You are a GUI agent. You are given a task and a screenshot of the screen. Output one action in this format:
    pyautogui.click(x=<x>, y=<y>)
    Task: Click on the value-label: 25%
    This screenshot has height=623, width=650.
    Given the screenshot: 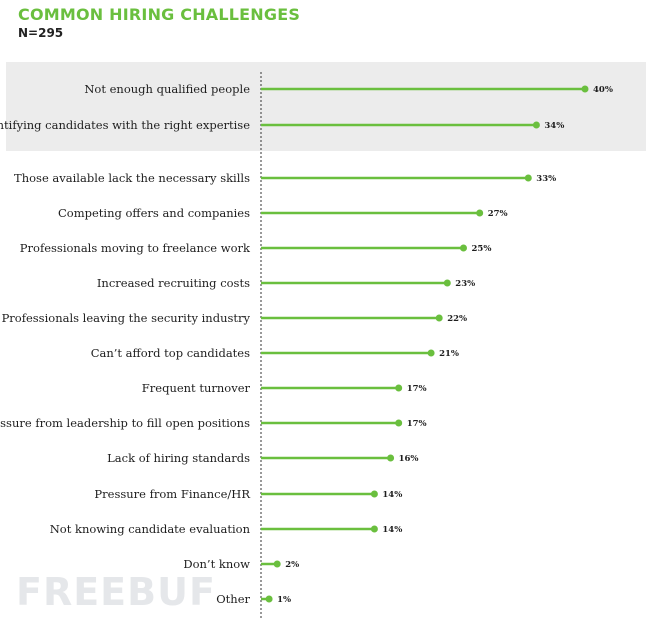 What is the action you would take?
    pyautogui.click(x=482, y=249)
    